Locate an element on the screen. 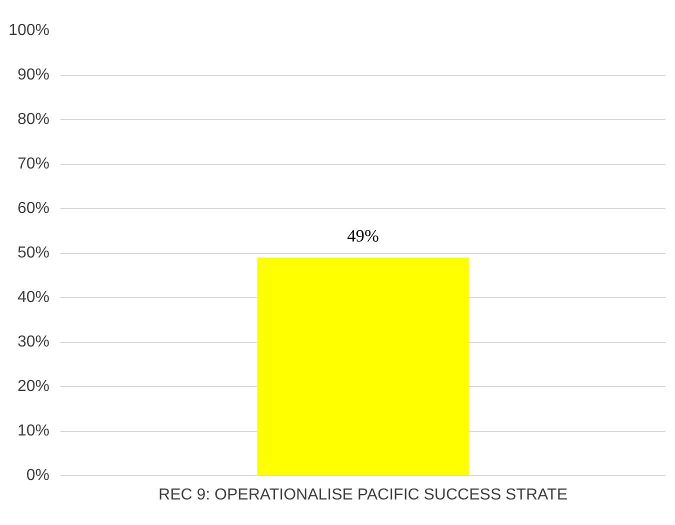  y-tick-label: 50% is located at coordinates (33, 253).